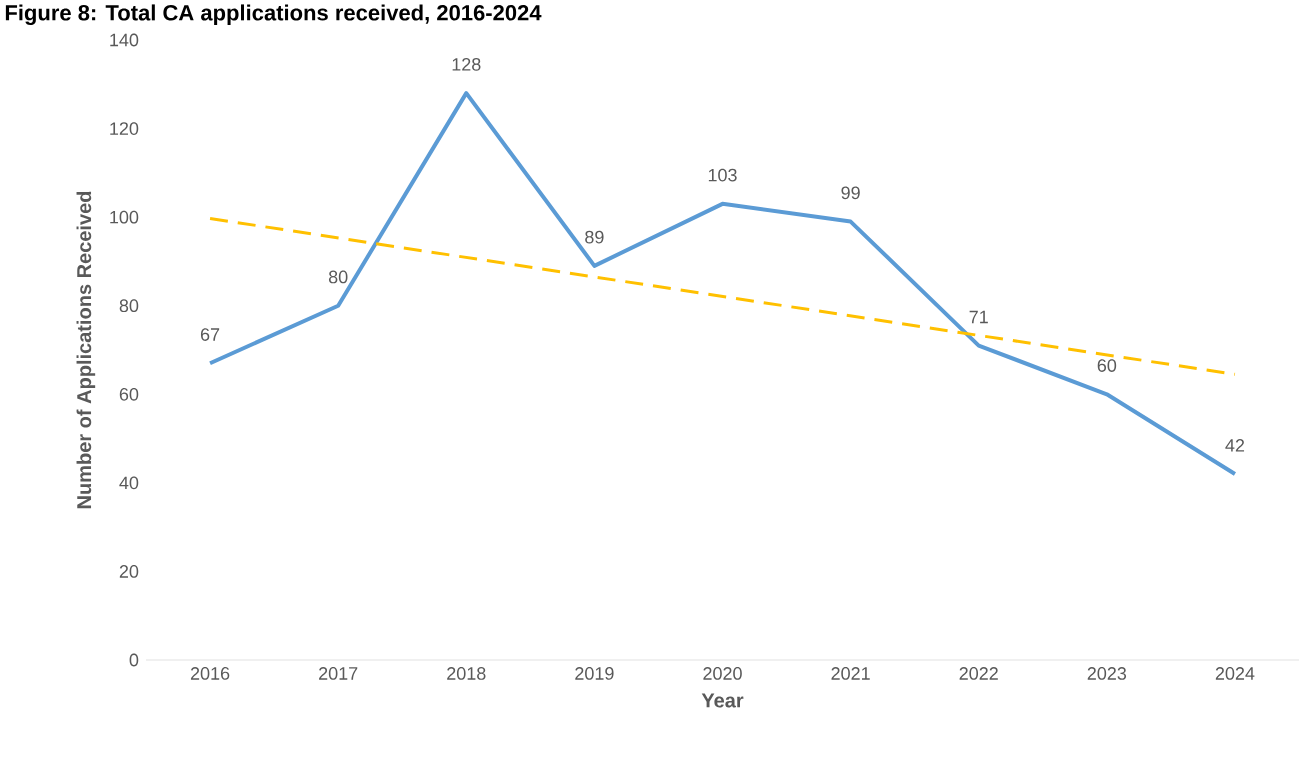 The width and height of the screenshot is (1304, 767). I want to click on y-tick-label: 60, so click(129, 394).